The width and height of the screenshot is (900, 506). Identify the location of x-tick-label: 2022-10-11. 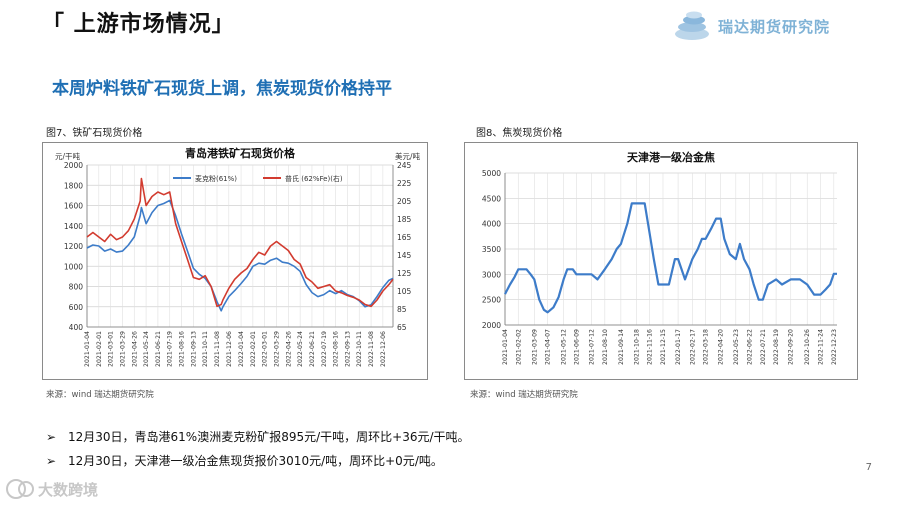
(359, 349).